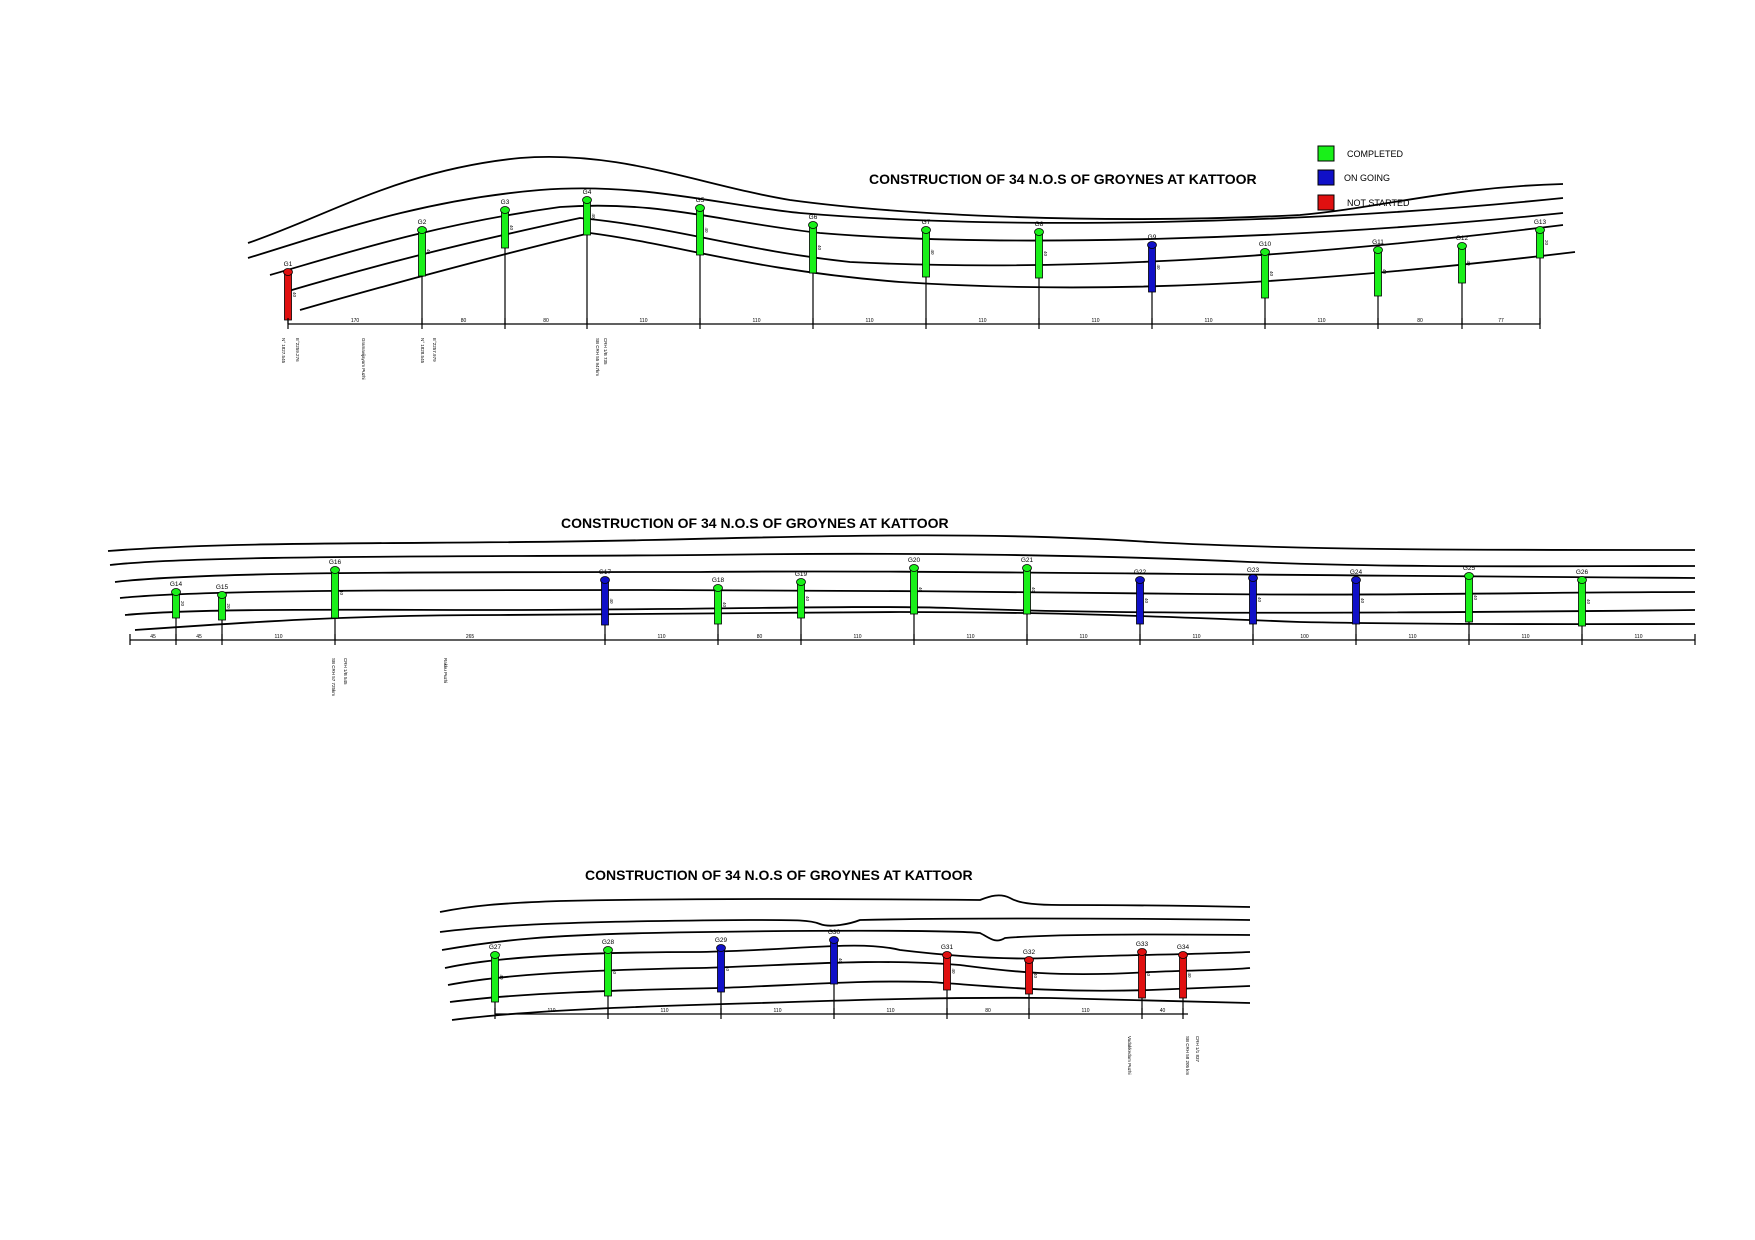 The image size is (1755, 1240). I want to click on note-g1-left: N° 1827.545, so click(283, 351).